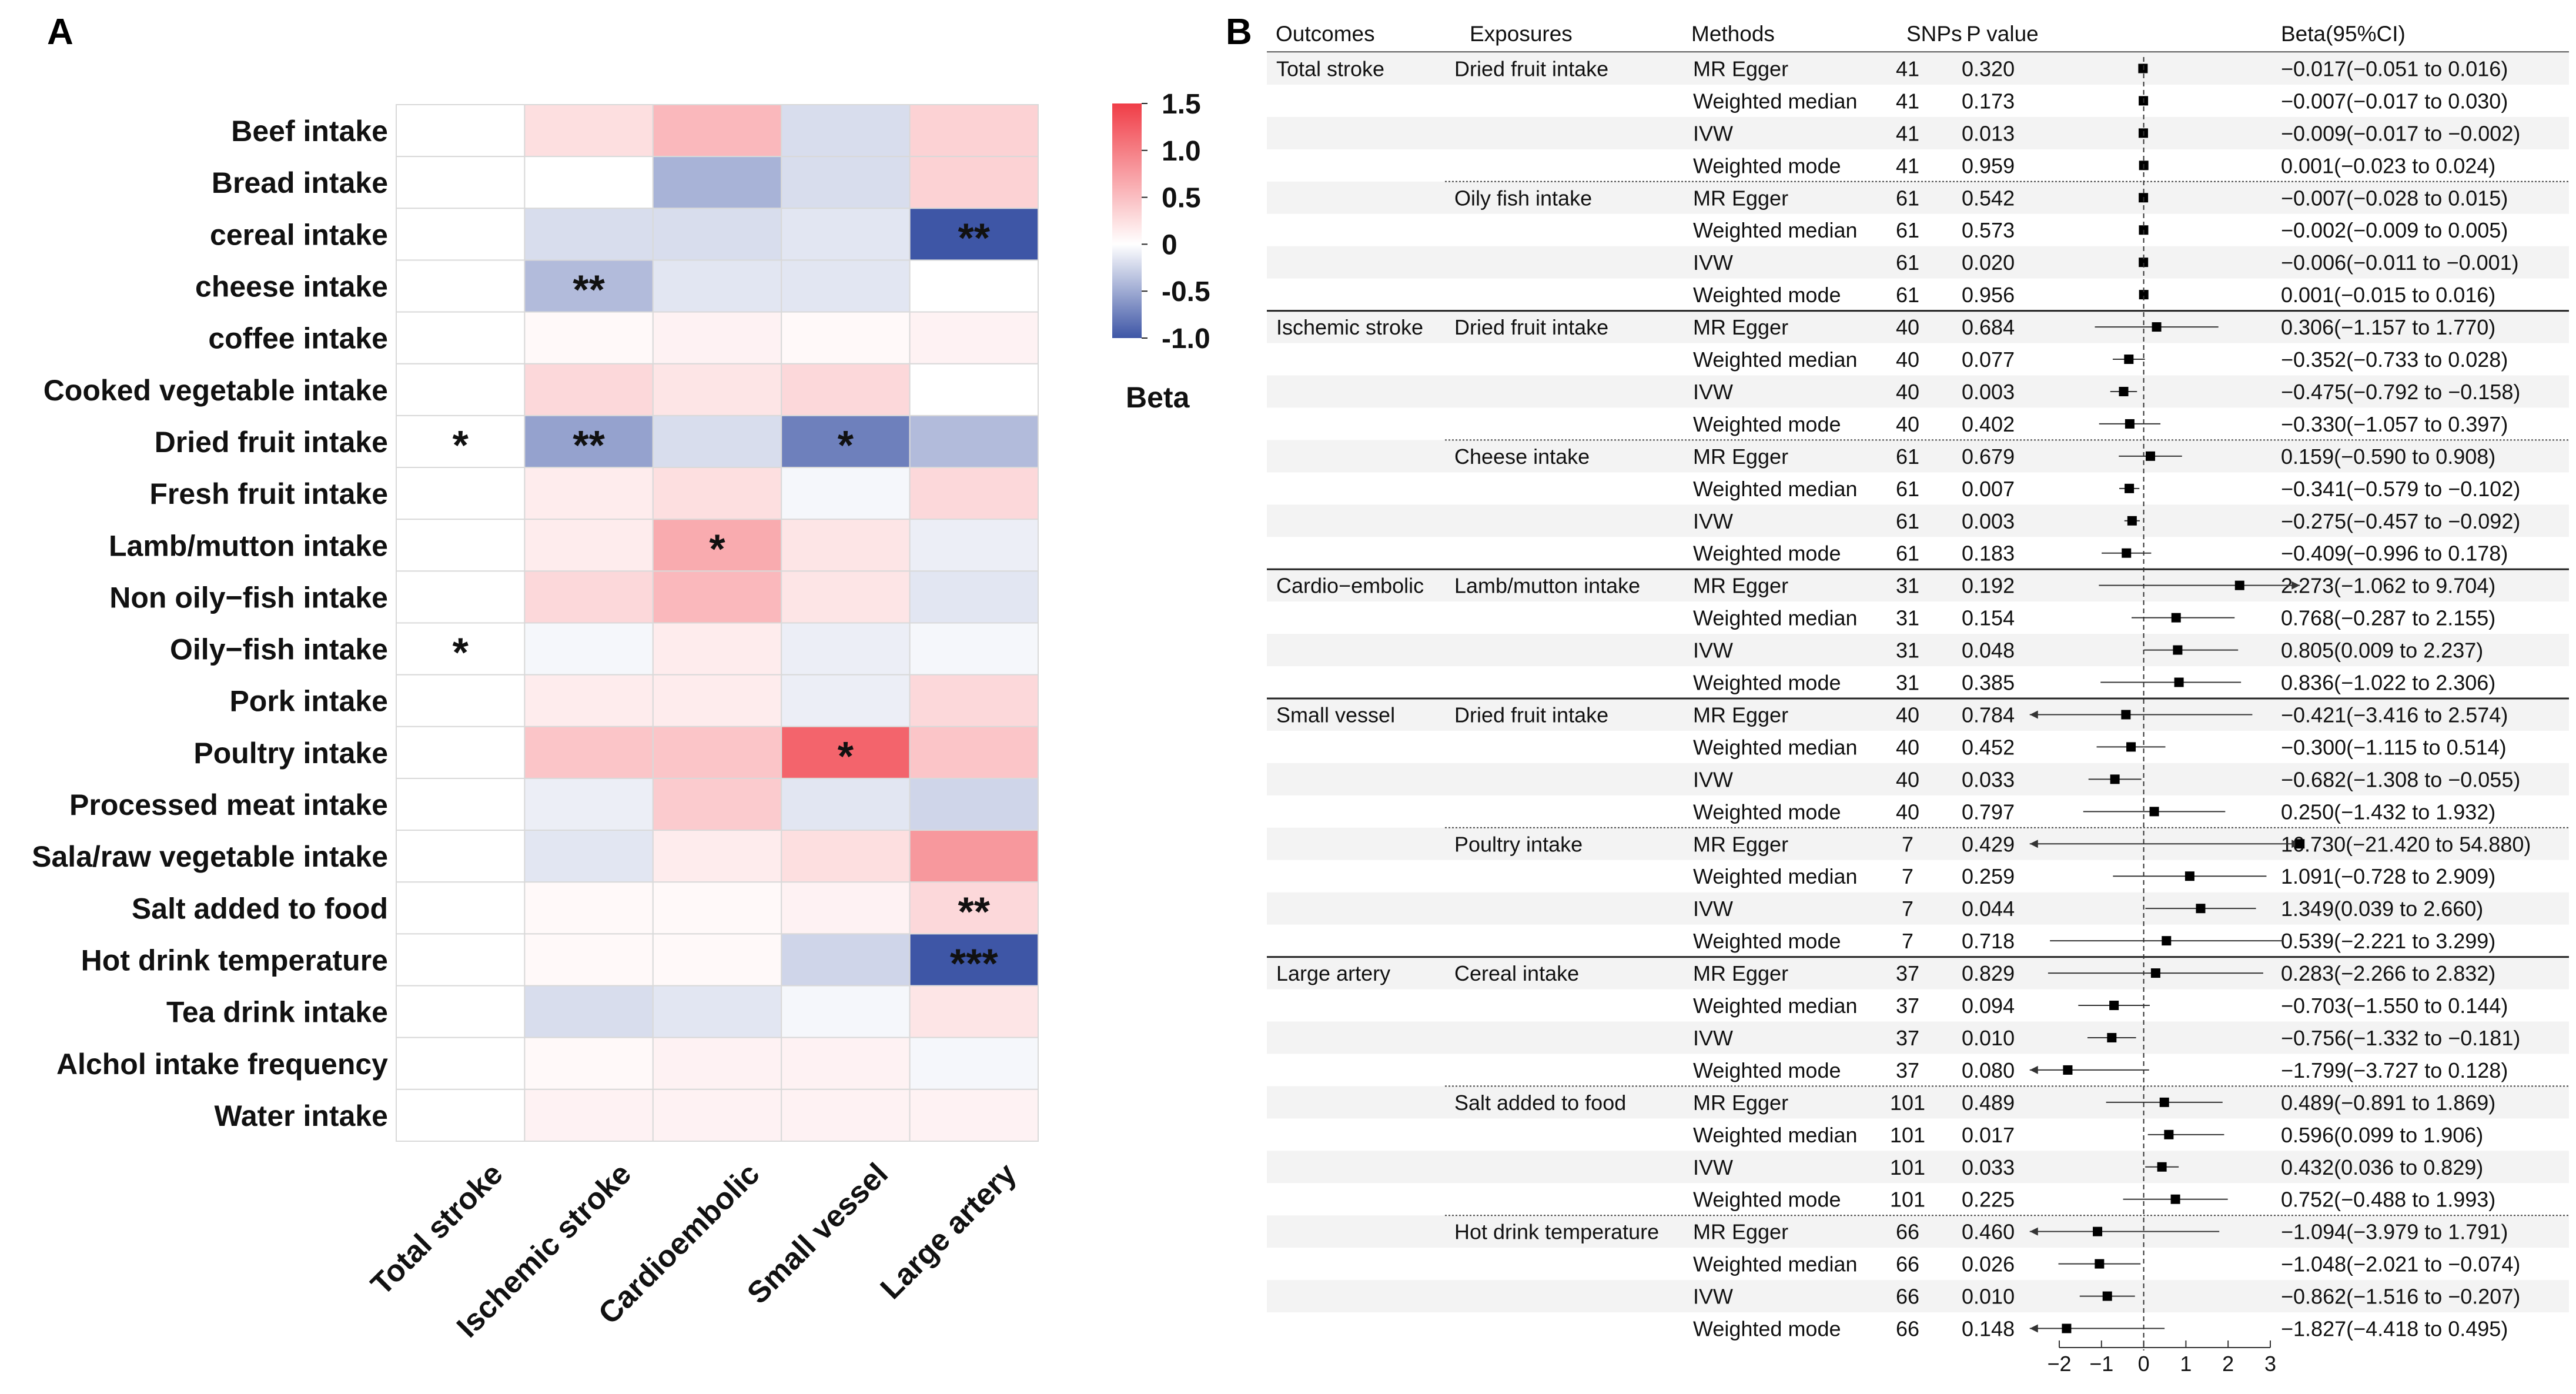 This screenshot has width=2576, height=1394. I want to click on snp-count: 41, so click(1907, 69).